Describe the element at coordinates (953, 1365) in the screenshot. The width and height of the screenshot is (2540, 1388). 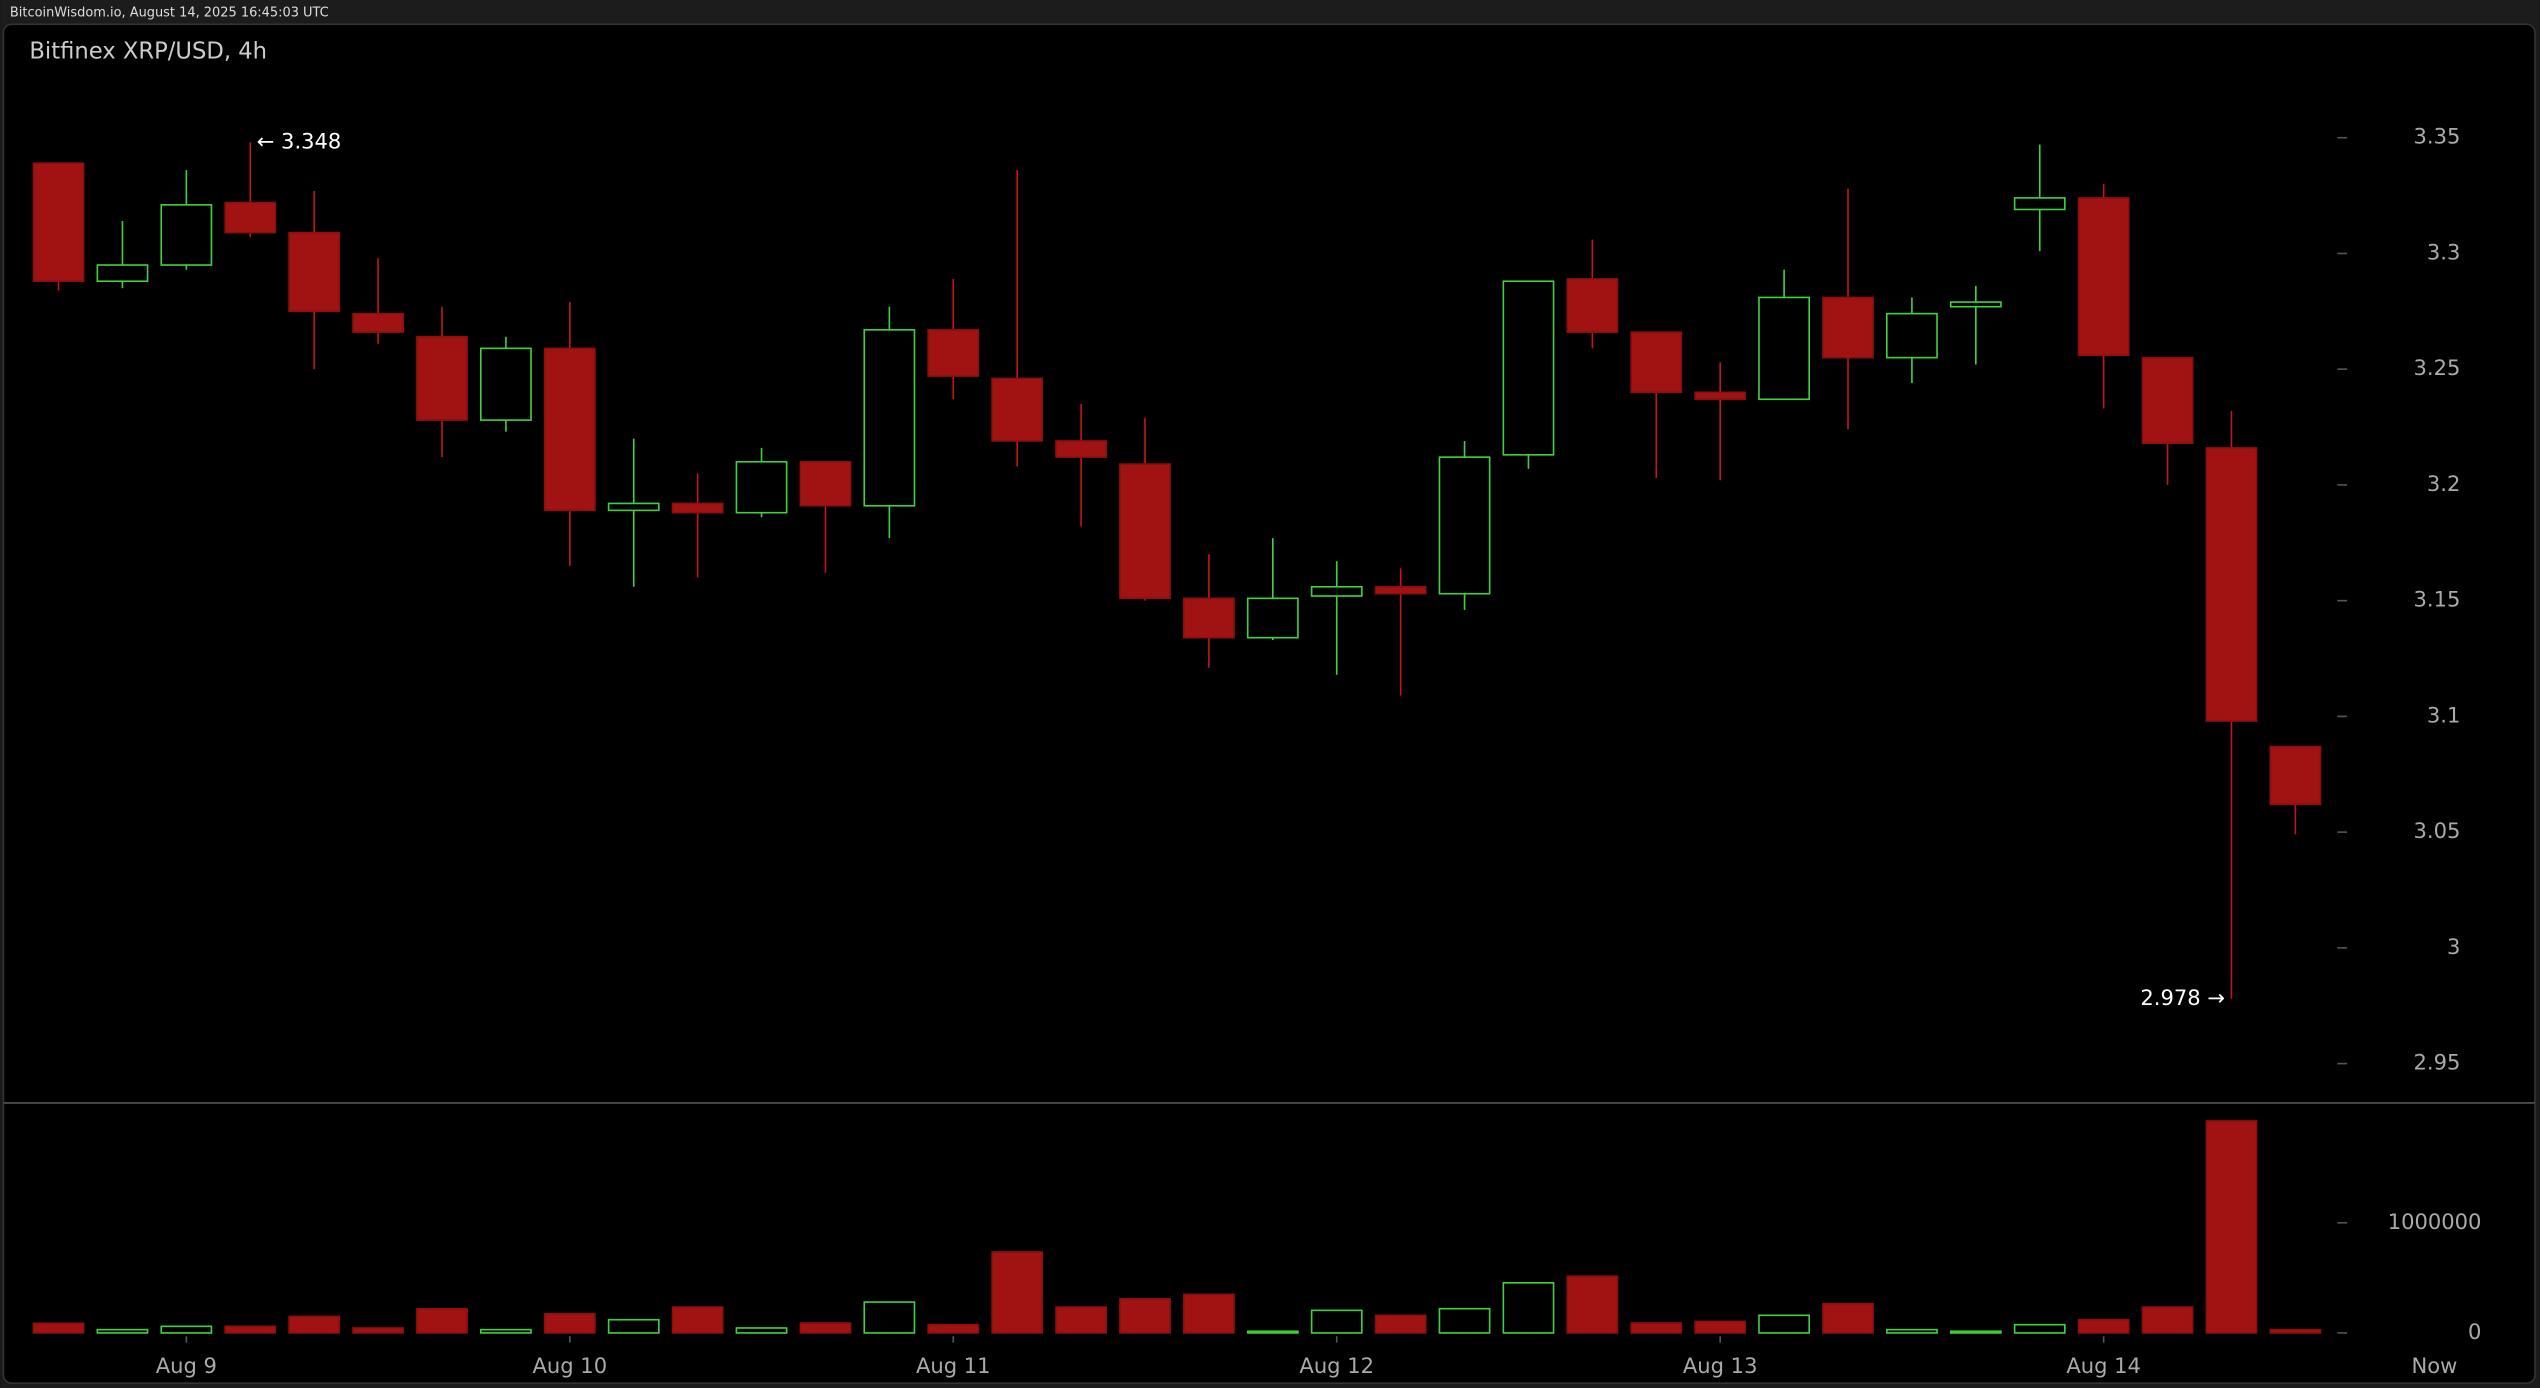
I see `x-tick-label: Aug 11` at that location.